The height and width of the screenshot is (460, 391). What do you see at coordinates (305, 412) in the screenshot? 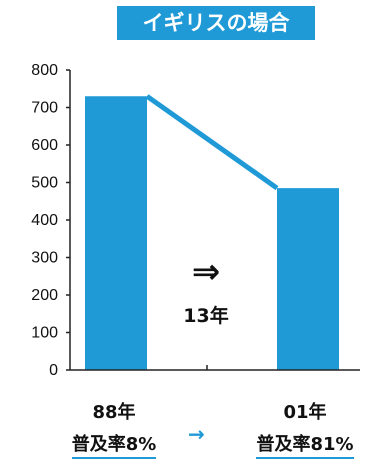
I see `category-year-01: 01年` at bounding box center [305, 412].